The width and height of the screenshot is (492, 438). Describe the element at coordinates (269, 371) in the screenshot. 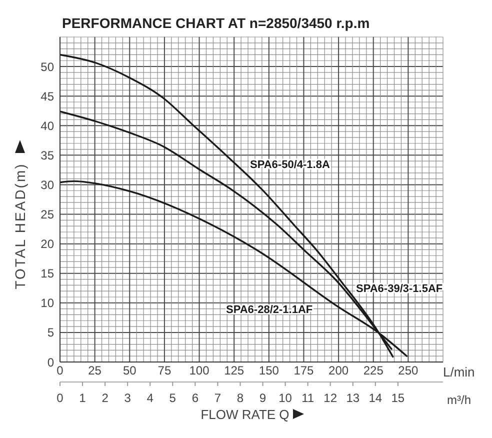

I see `x-tick-label: 150` at that location.